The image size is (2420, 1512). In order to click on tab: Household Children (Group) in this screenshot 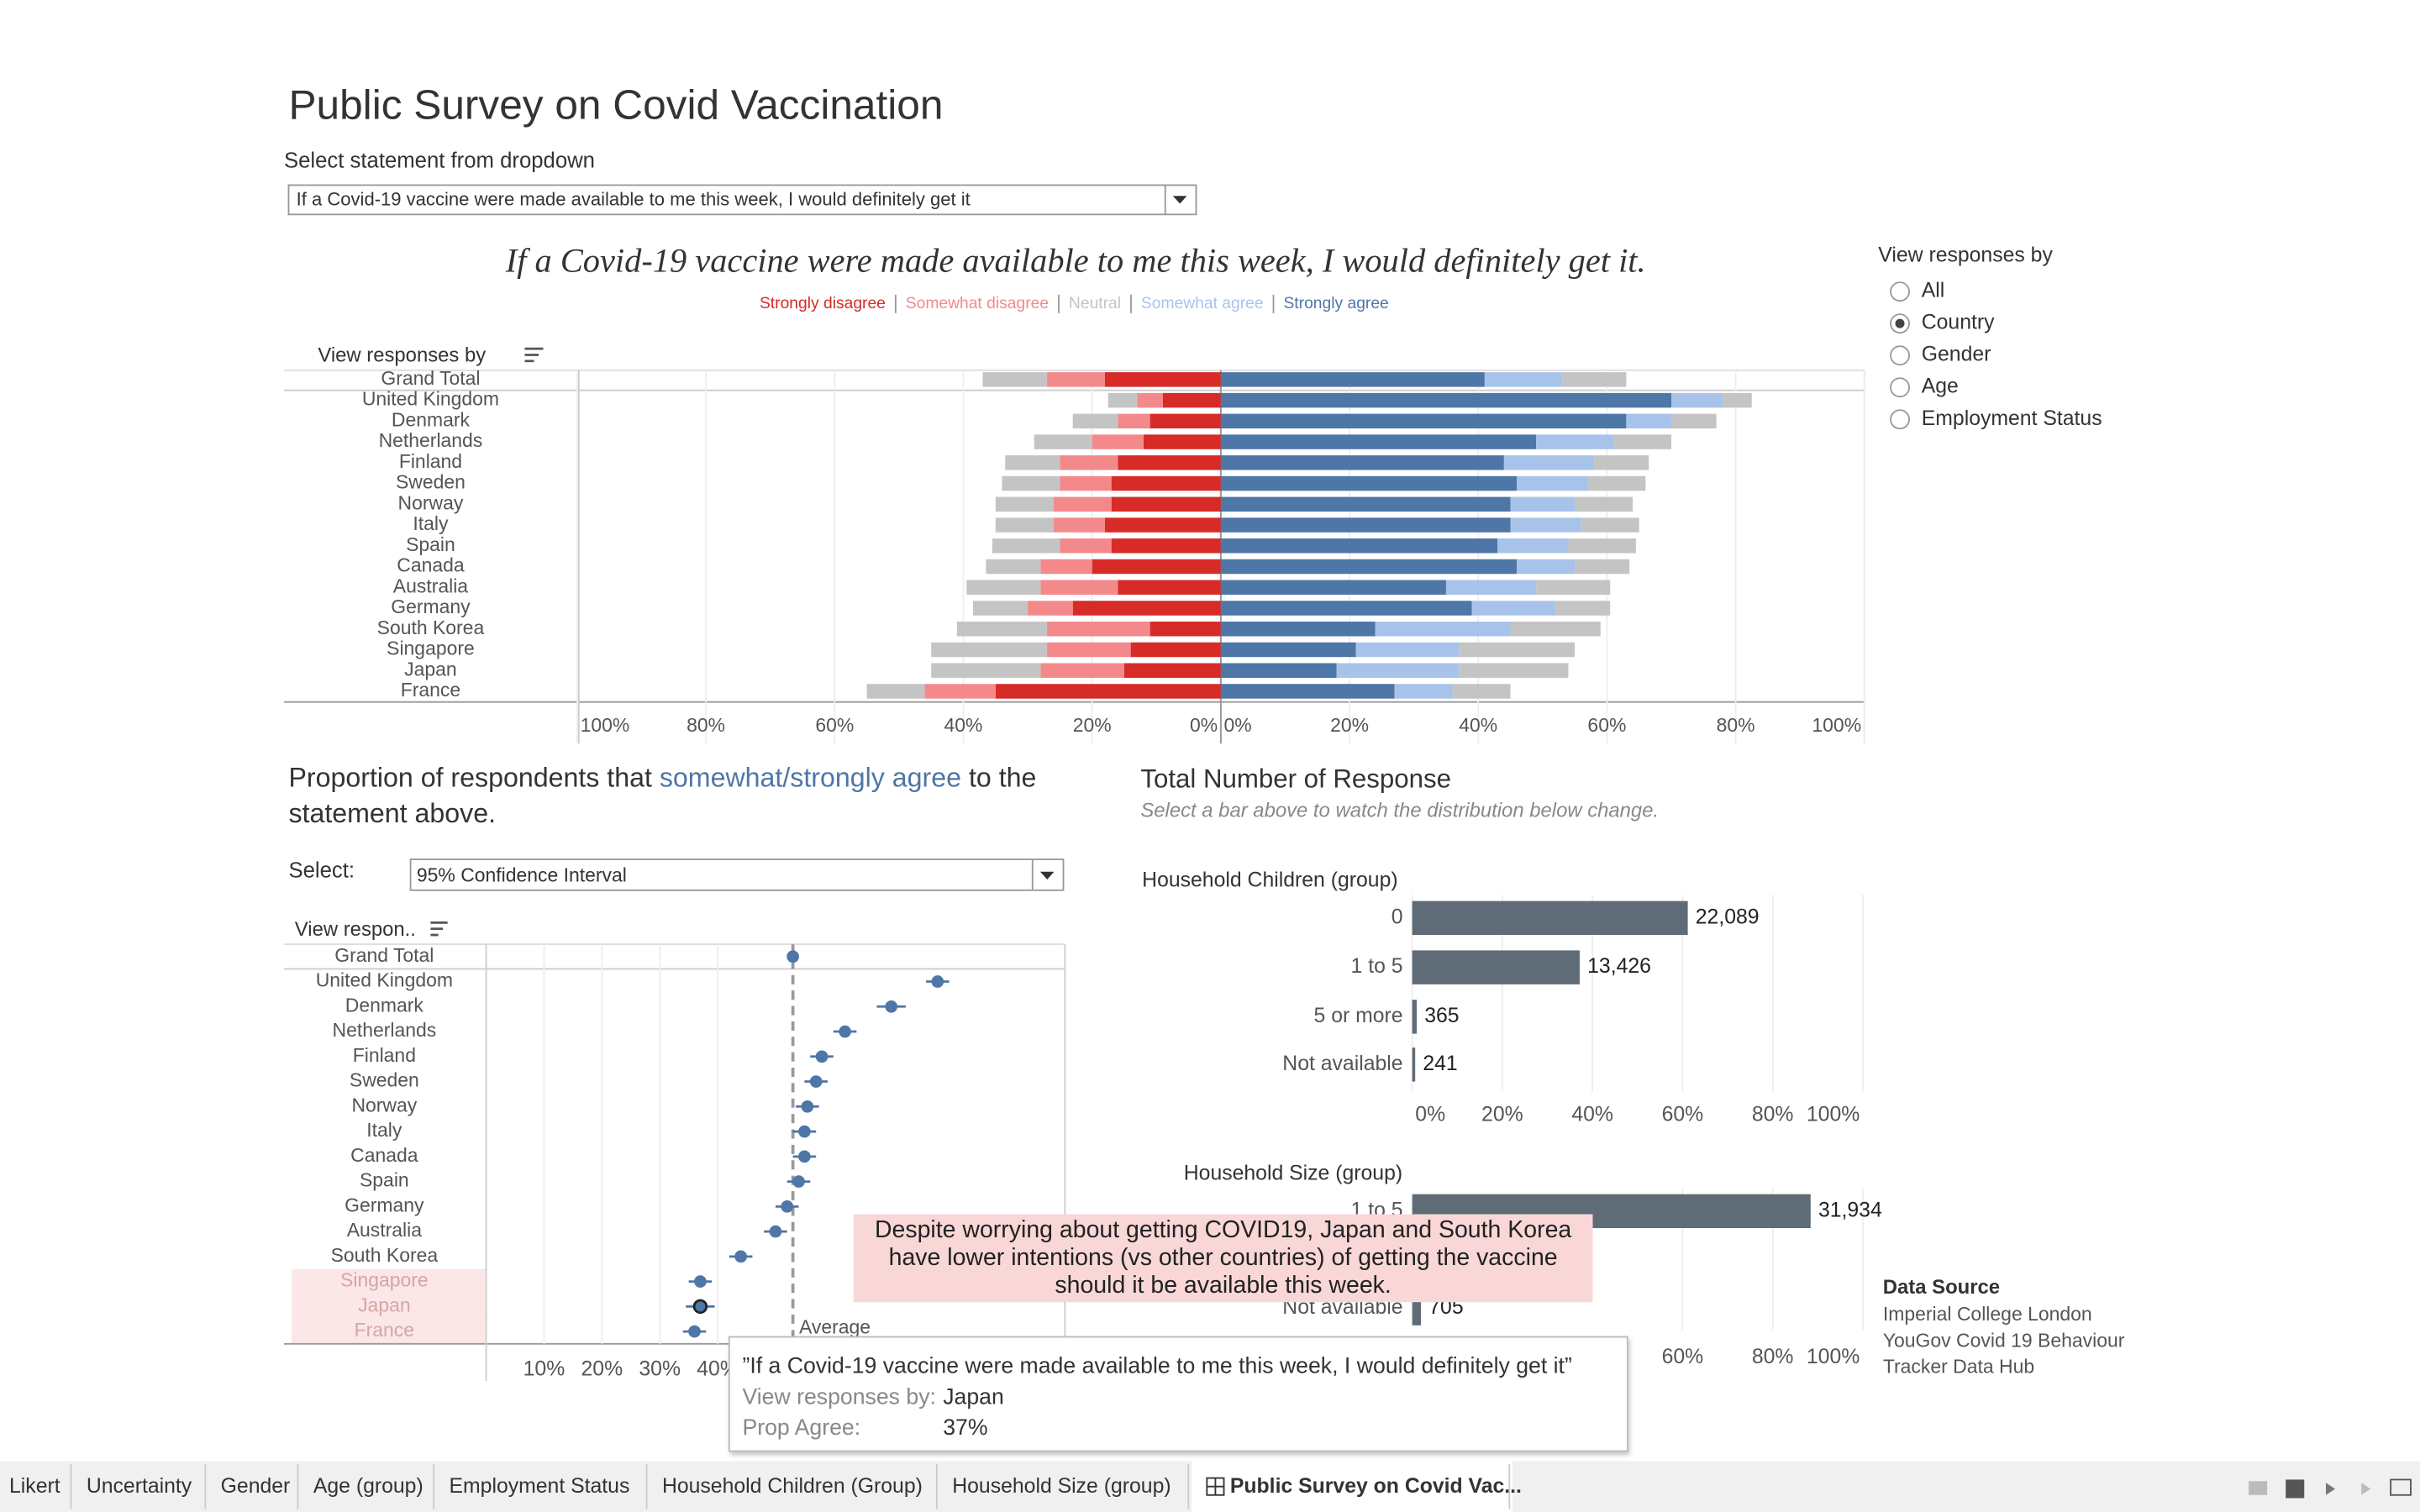, I will do `click(793, 1486)`.